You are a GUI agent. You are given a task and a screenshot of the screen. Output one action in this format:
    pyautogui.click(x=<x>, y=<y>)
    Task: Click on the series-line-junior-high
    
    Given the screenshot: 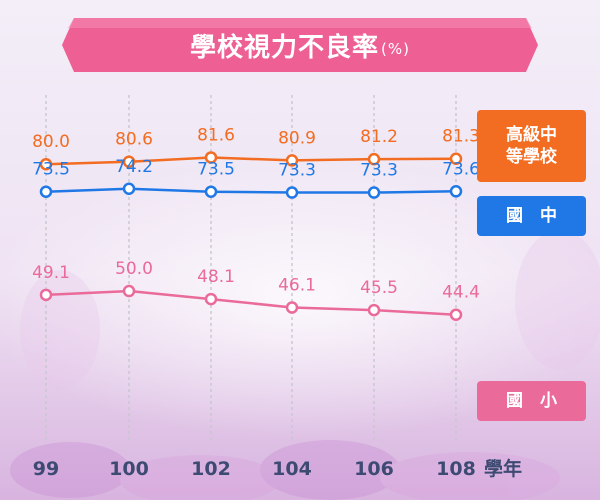 What is the action you would take?
    pyautogui.click(x=251, y=190)
    